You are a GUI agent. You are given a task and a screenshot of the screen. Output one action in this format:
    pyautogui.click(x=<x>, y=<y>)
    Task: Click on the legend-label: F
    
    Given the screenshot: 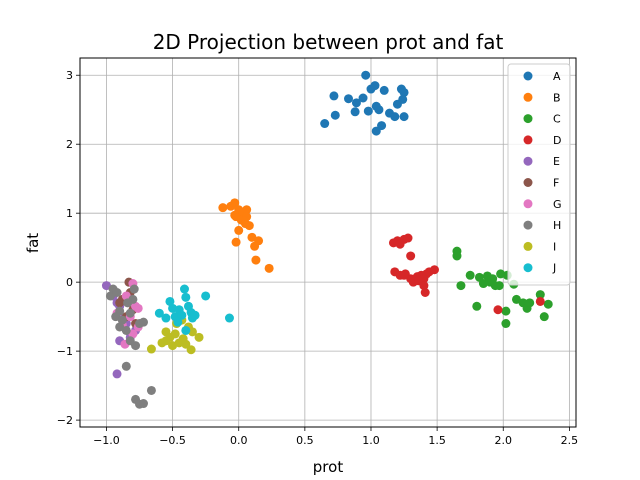 What is the action you would take?
    pyautogui.click(x=556, y=183)
    